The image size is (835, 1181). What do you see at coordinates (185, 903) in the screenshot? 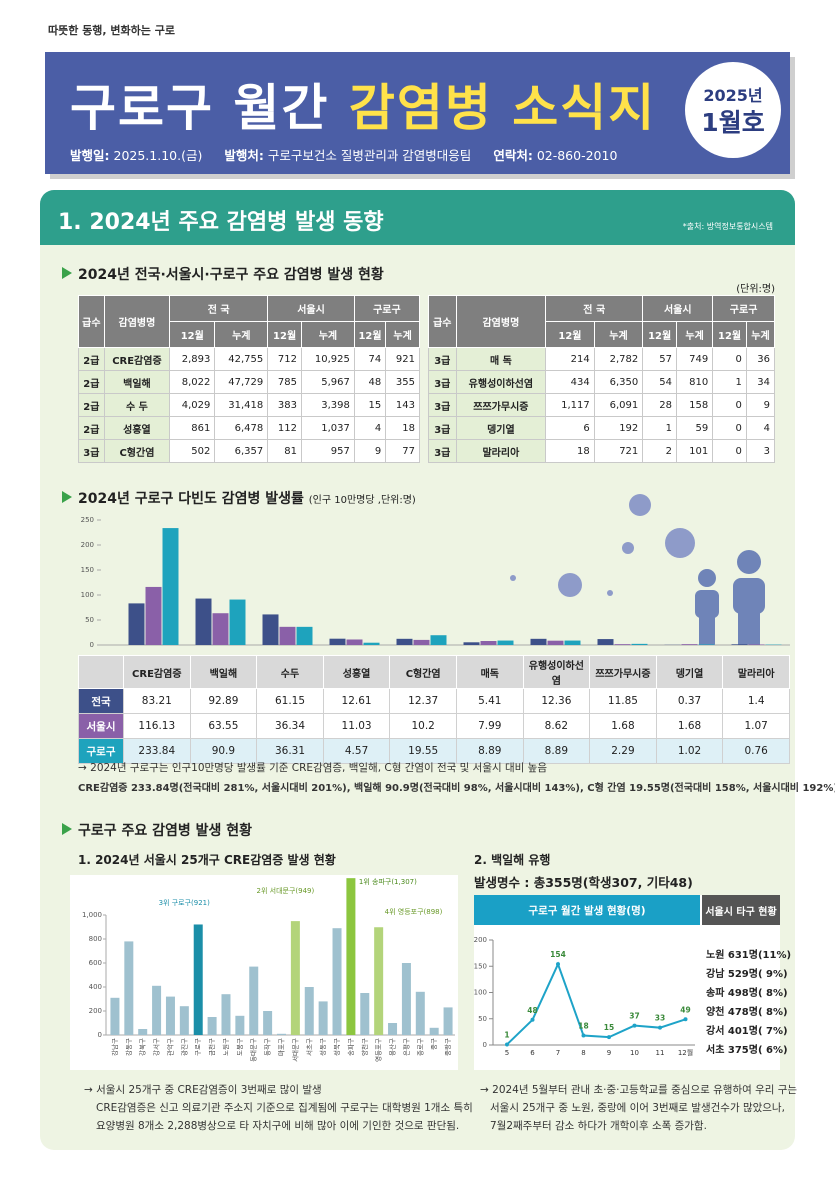
I see `annotation: 3위 구로구(921)` at bounding box center [185, 903].